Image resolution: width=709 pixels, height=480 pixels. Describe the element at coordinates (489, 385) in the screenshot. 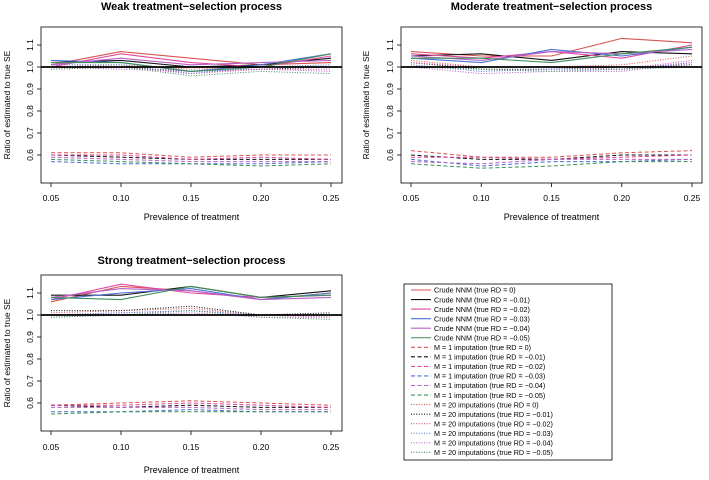

I see `legend-label: M = 1 imputation (true RD = −0.04)` at that location.